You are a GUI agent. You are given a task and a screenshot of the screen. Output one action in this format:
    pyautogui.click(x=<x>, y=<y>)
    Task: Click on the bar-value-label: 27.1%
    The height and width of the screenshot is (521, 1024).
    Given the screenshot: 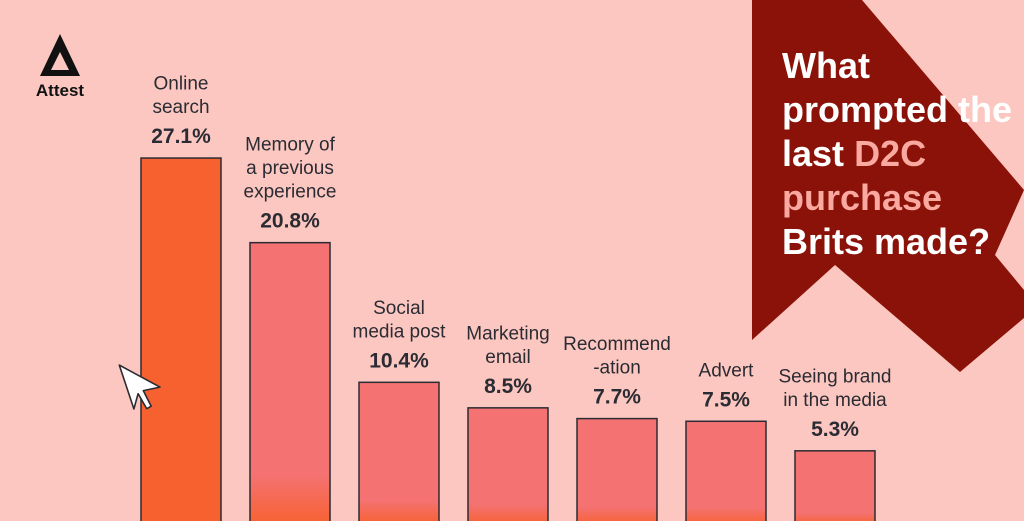 What is the action you would take?
    pyautogui.click(x=181, y=136)
    